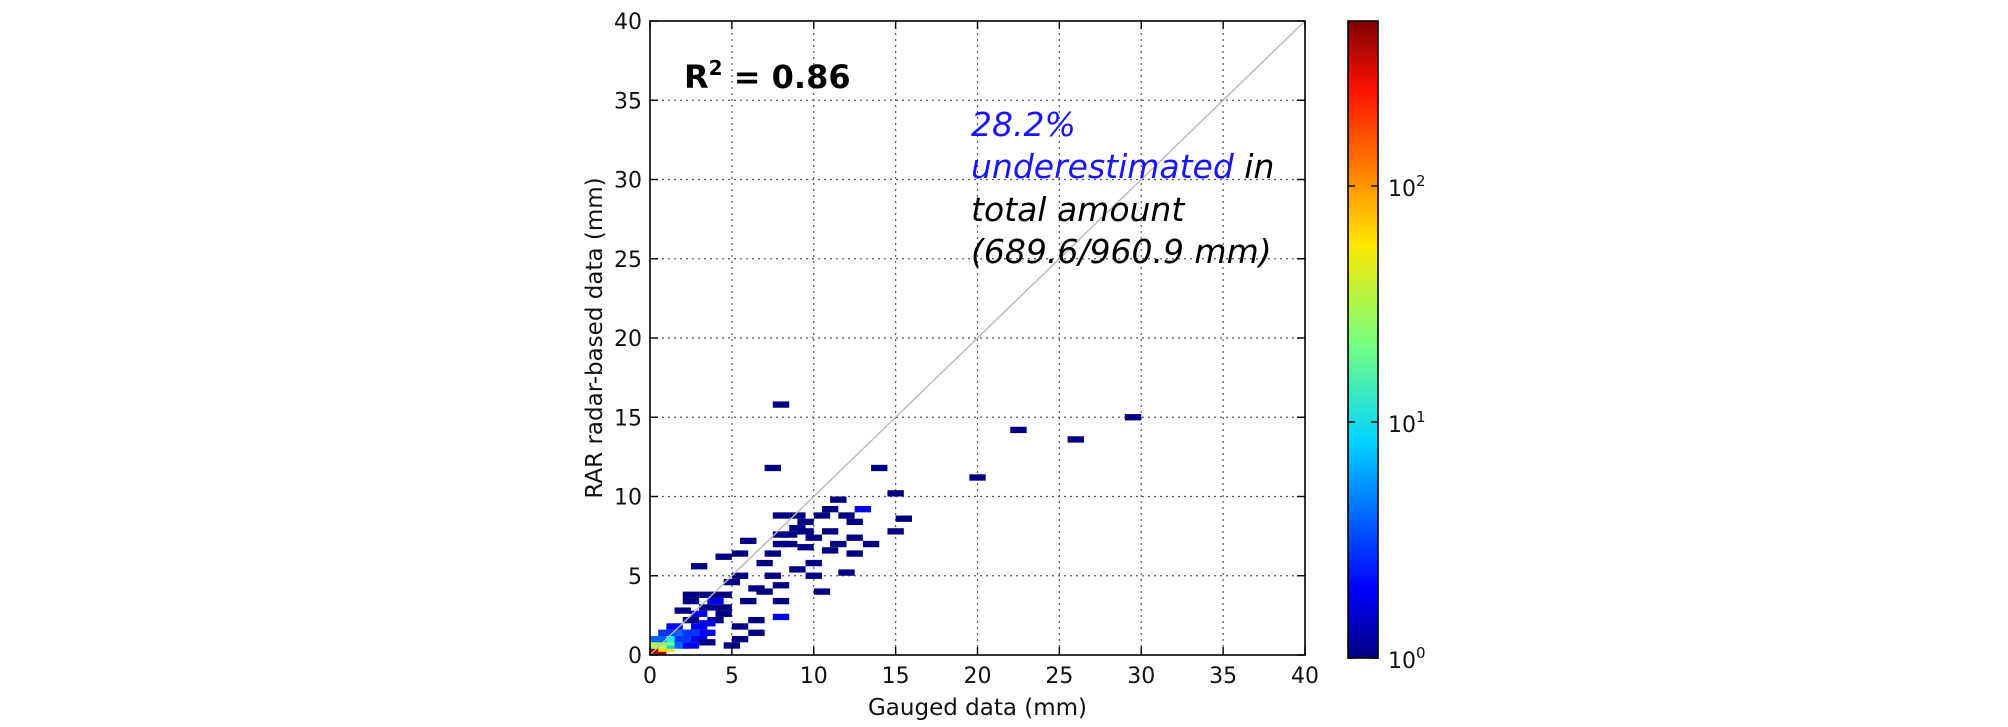  I want to click on bias-direction-rest: in, so click(1254, 166).